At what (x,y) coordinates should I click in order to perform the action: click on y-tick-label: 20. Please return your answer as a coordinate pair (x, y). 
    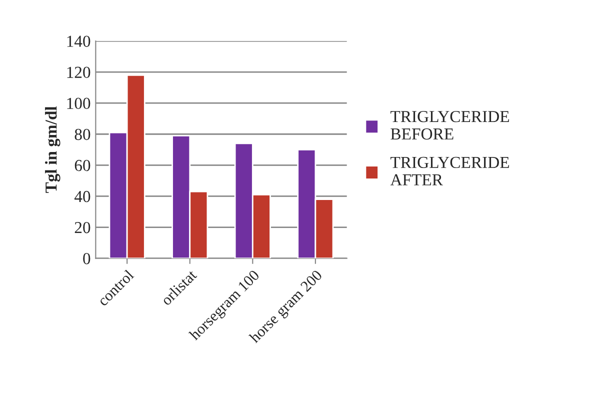
    Looking at the image, I should click on (82, 228).